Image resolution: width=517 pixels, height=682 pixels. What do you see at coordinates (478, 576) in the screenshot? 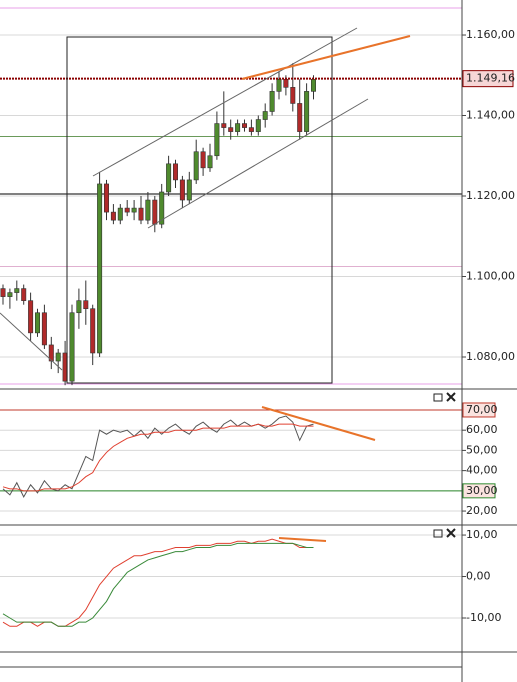
I see `y-tick-label: 0,00` at bounding box center [478, 576].